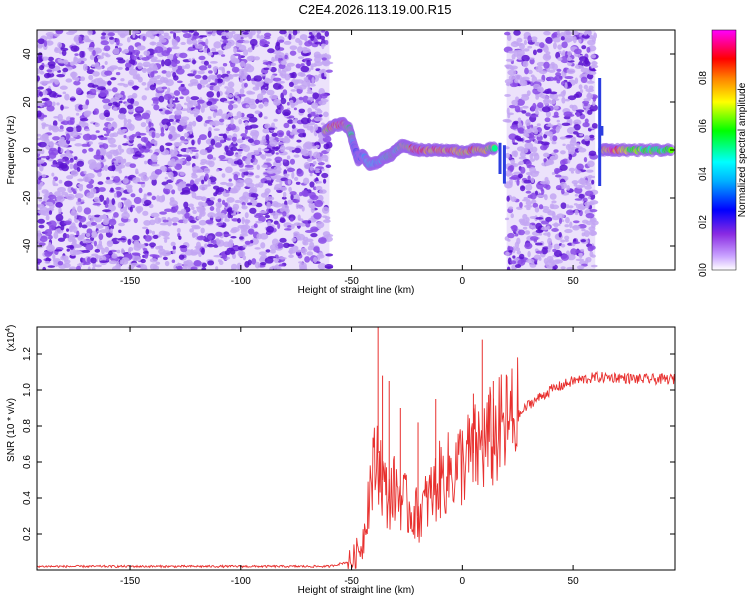 This screenshot has width=750, height=600. Describe the element at coordinates (703, 222) in the screenshot. I see `colorbar-tick-label: 0.2` at that location.